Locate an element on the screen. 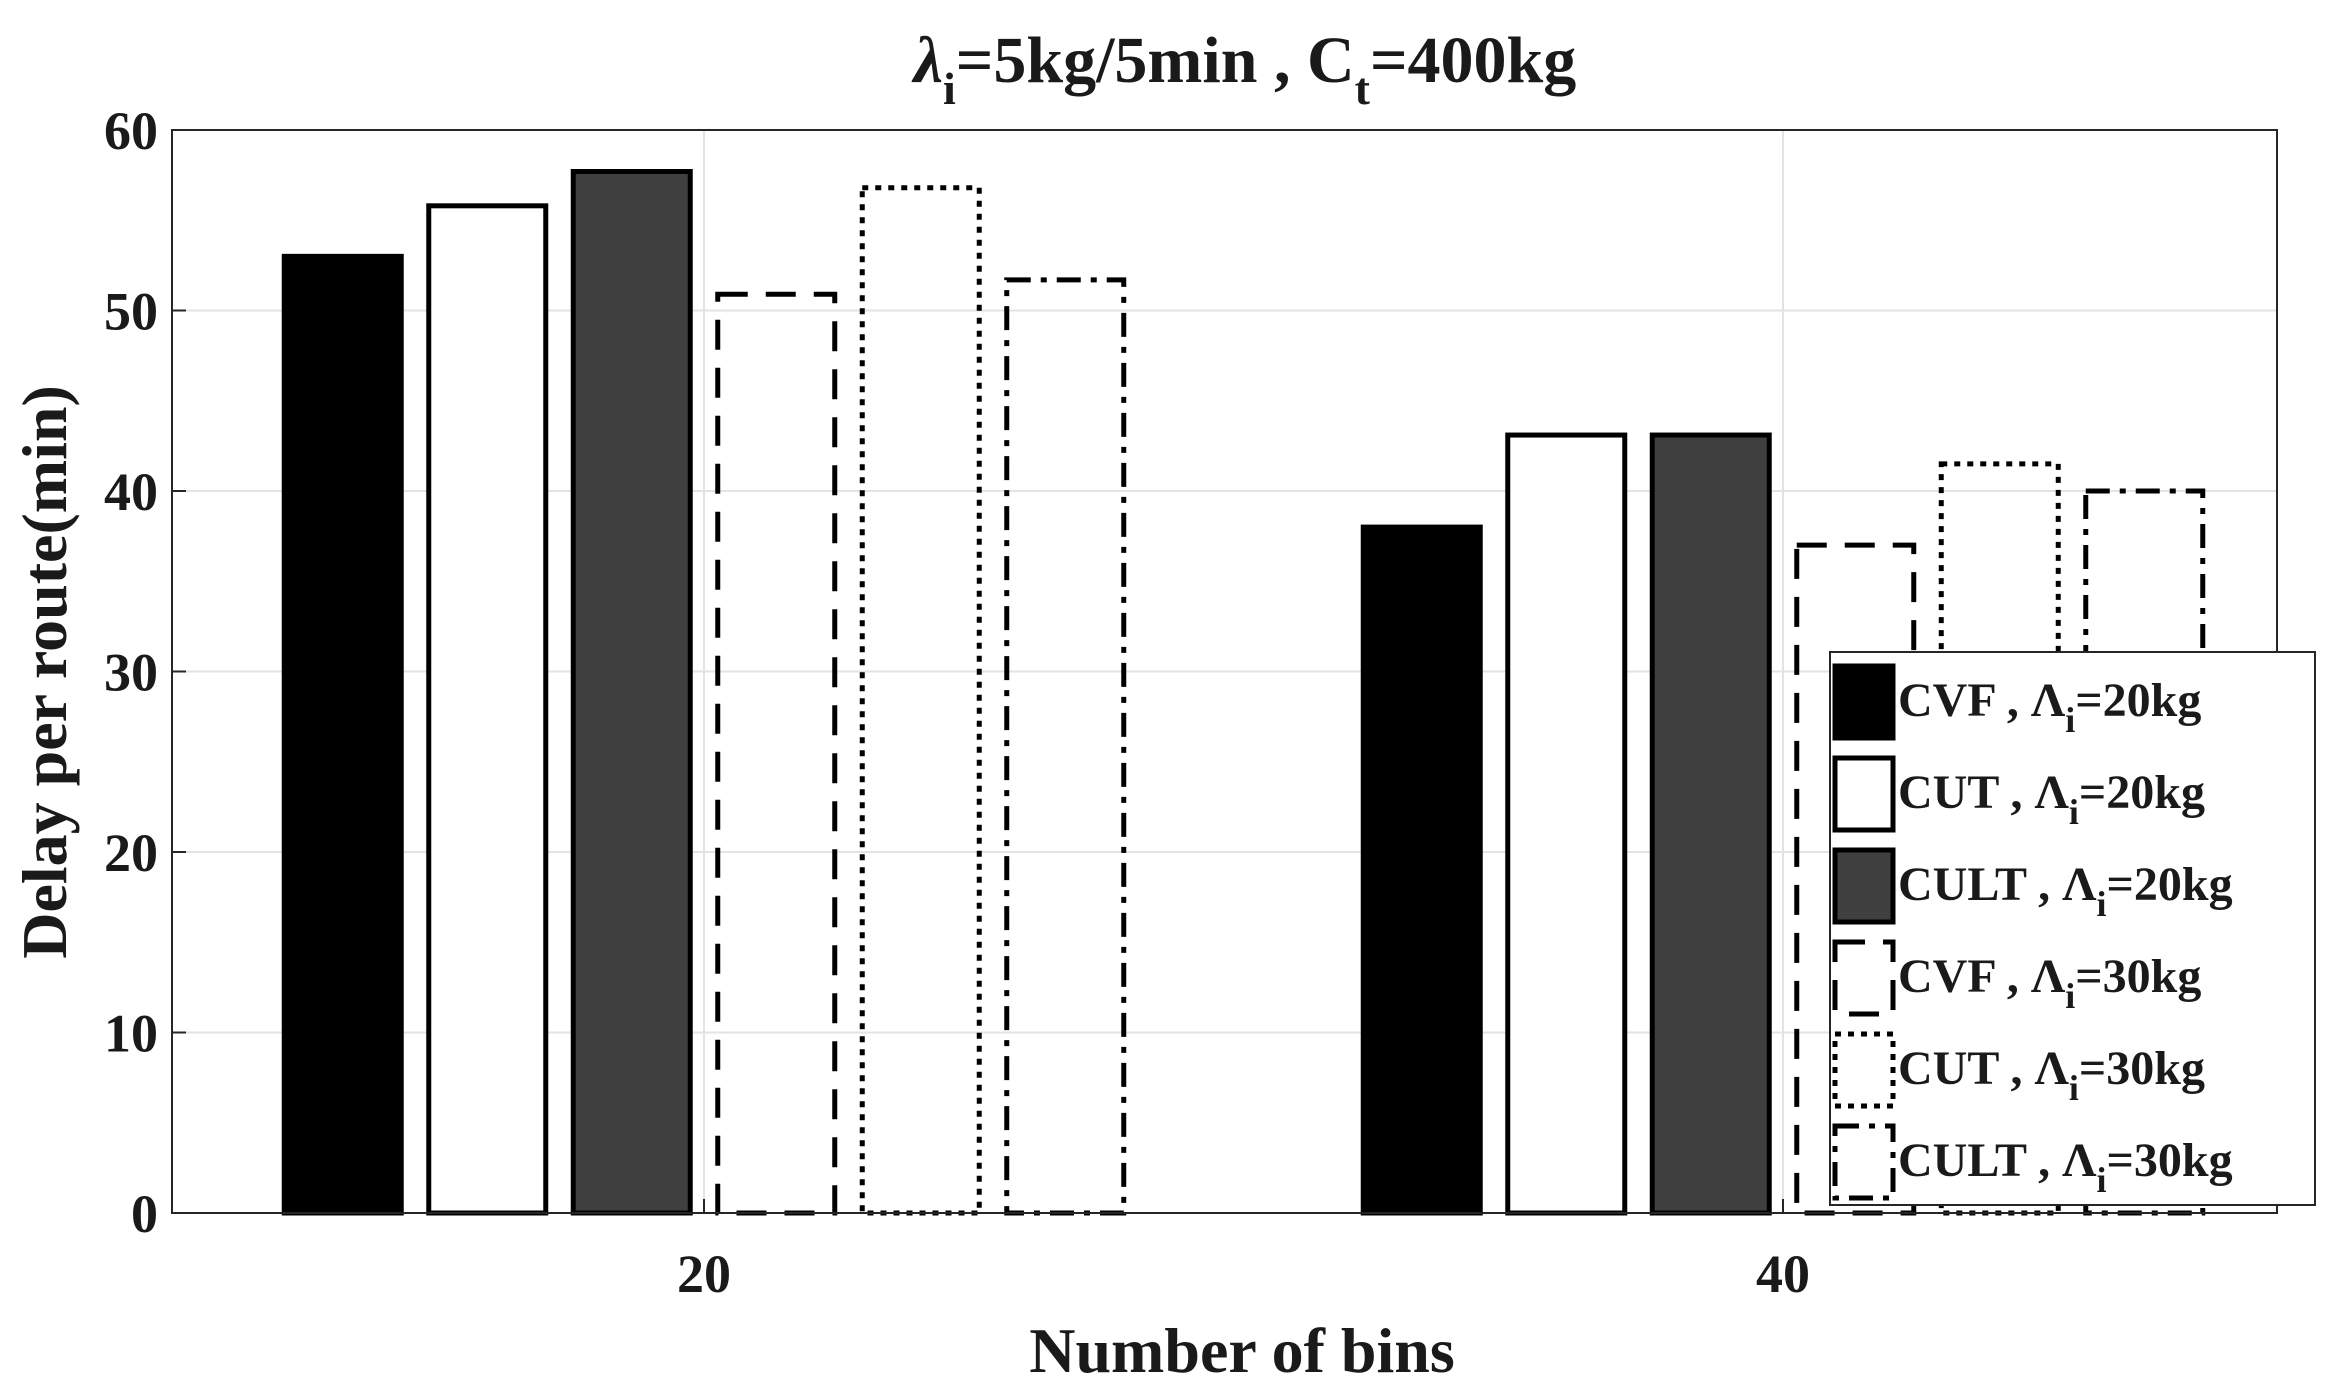 This screenshot has height=1389, width=2334. y-tick-label: 10 is located at coordinates (131, 1034).